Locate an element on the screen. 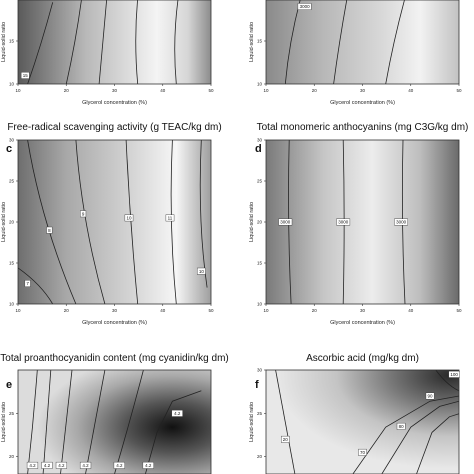  contour-label: 90 is located at coordinates (431, 396).